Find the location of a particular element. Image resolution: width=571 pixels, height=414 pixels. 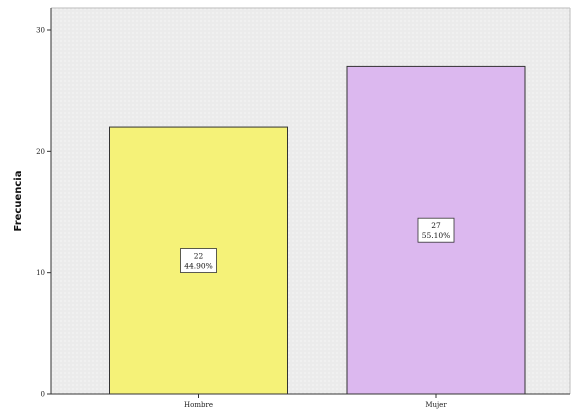

x-tick-label: Hombre is located at coordinates (198, 405).